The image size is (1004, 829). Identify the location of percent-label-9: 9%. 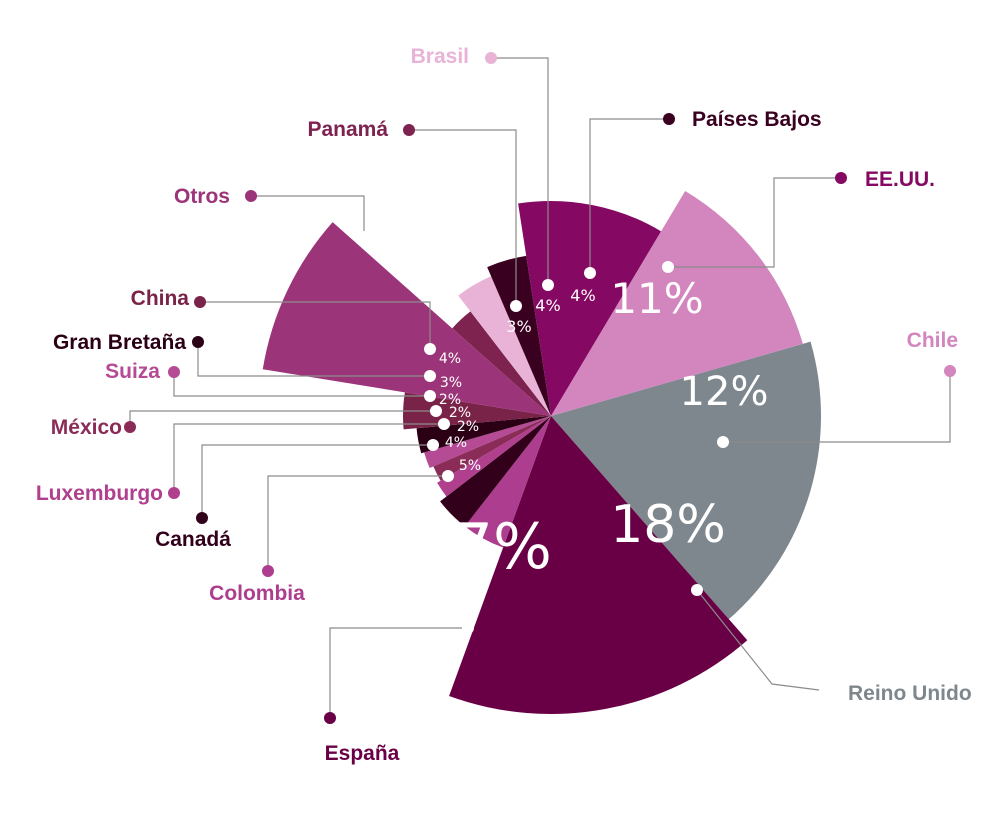
(411, 246).